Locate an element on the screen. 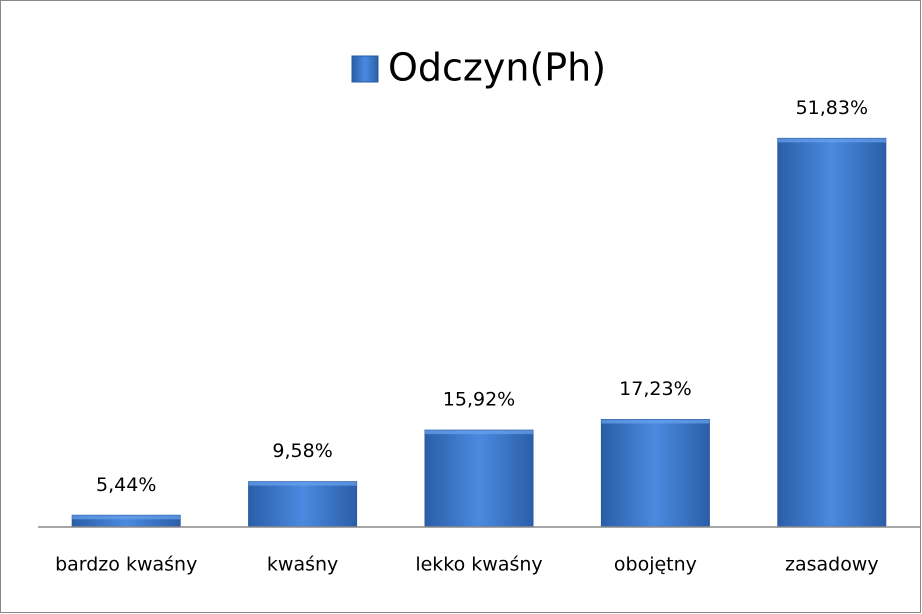 Image resolution: width=922 pixels, height=614 pixels. legend-label: Odczyn(Ph) is located at coordinates (497, 68).